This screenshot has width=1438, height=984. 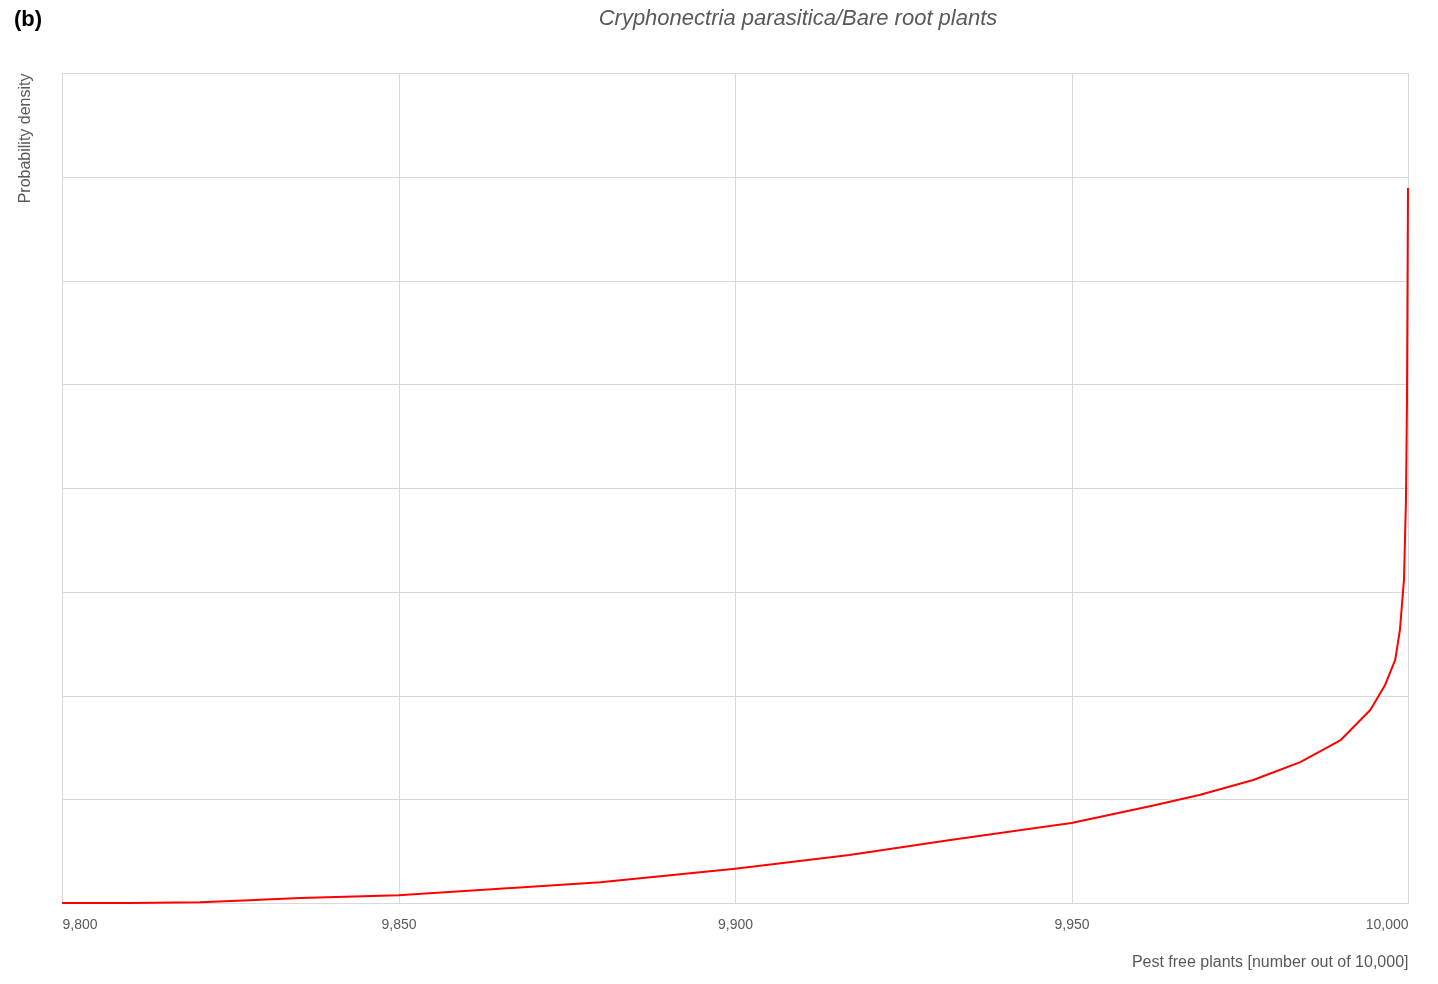 I want to click on x-axis-title: Pest free plants [number out of 10,000], so click(x=1270, y=961).